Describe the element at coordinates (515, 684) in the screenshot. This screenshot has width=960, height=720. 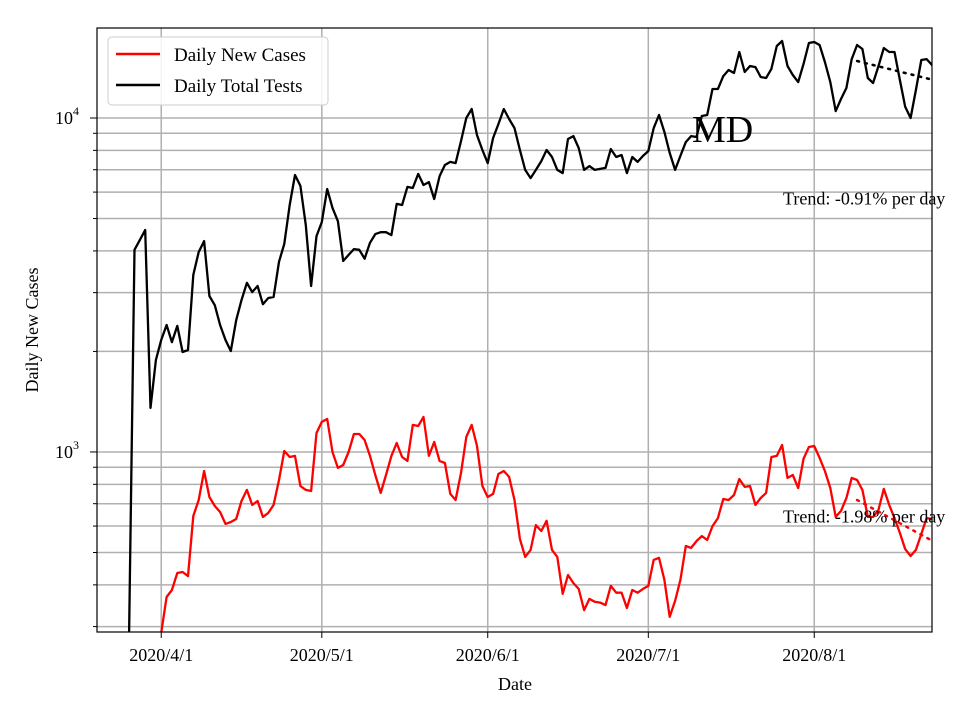
I see `x-axis-label: Date` at that location.